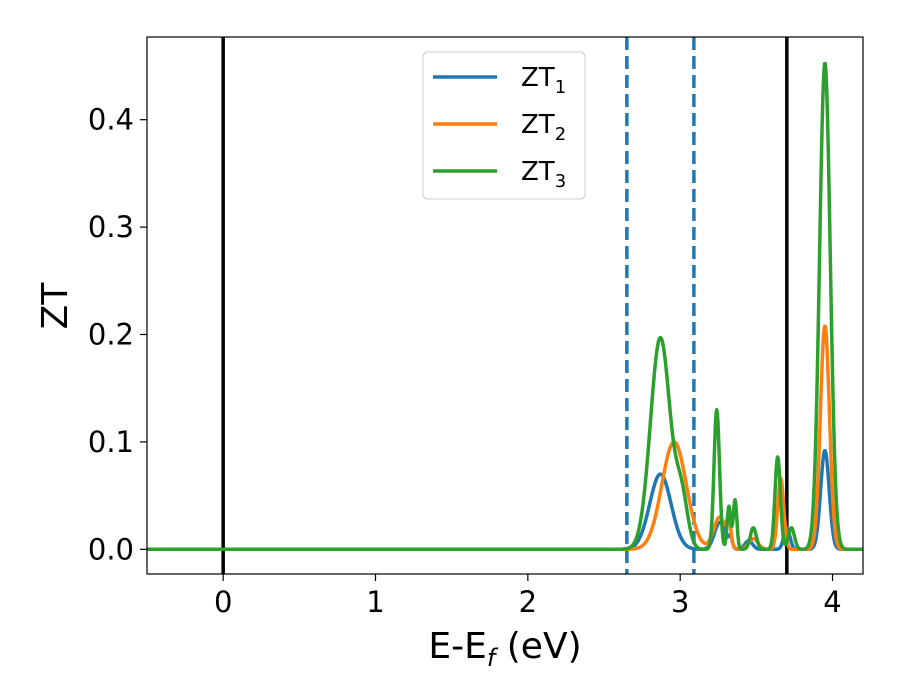 This screenshot has height=700, width=900. Describe the element at coordinates (55, 306) in the screenshot. I see `y-axis-label: ZT` at that location.